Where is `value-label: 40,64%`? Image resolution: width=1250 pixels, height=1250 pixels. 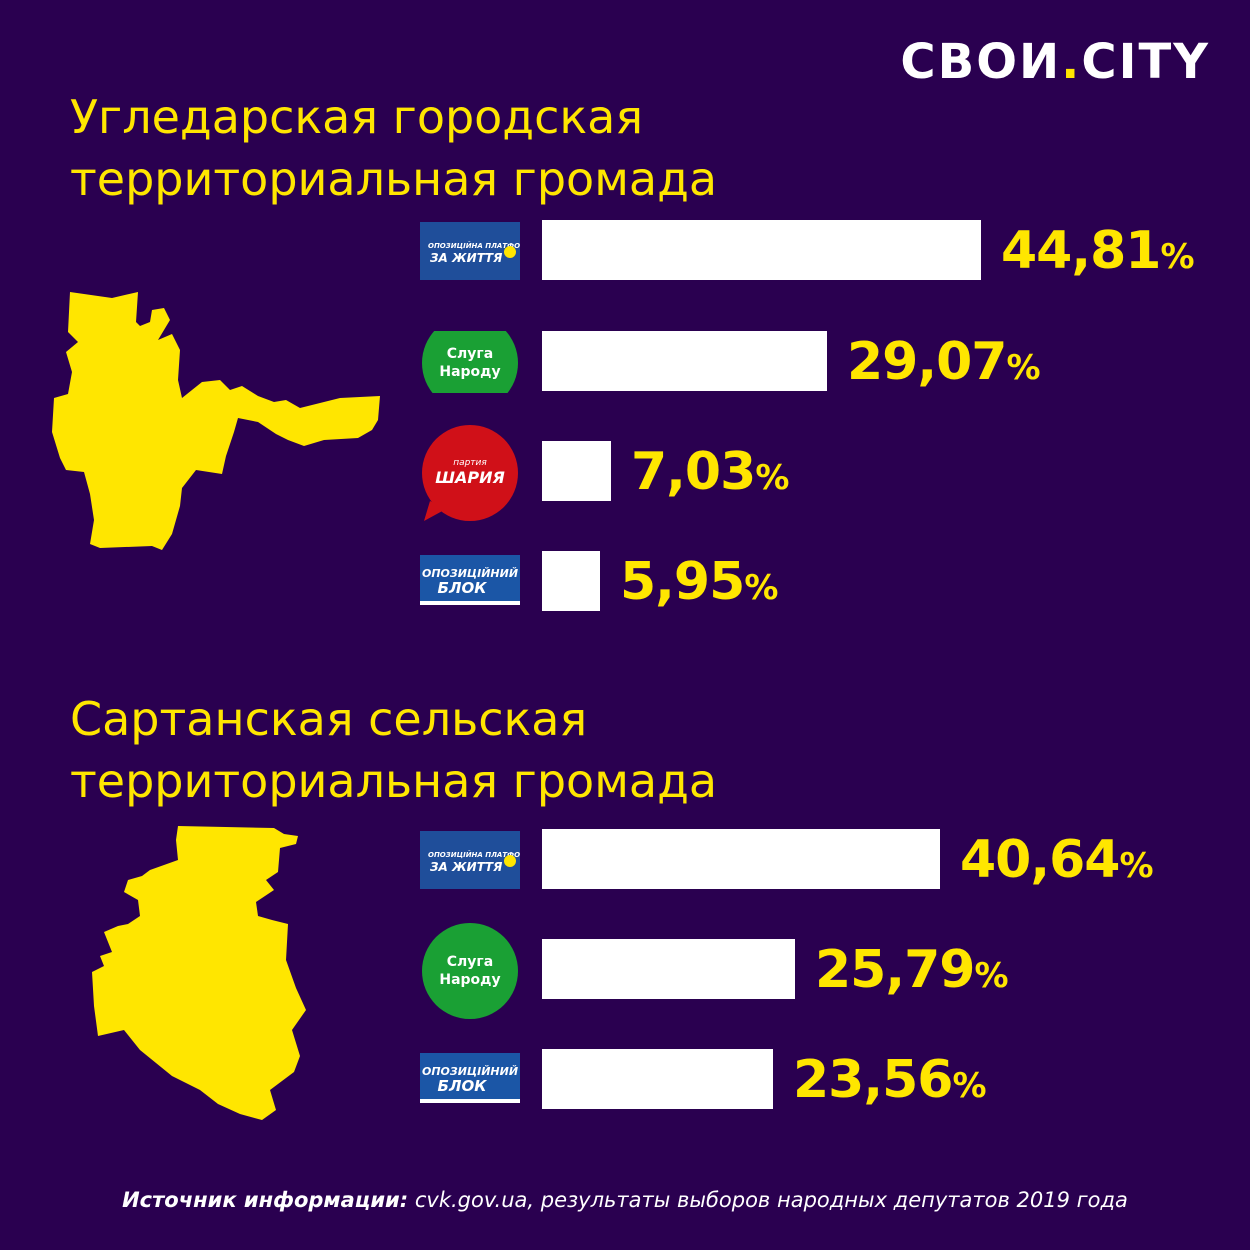 value-label: 40,64% is located at coordinates (1057, 863).